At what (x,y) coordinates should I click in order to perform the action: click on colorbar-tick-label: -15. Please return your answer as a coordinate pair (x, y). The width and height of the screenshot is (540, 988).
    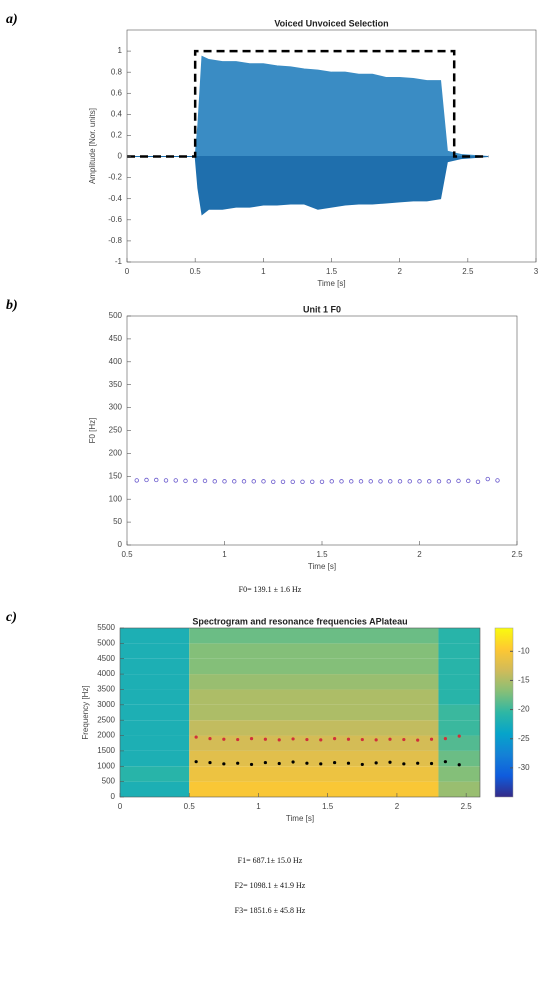
    Looking at the image, I should click on (524, 680).